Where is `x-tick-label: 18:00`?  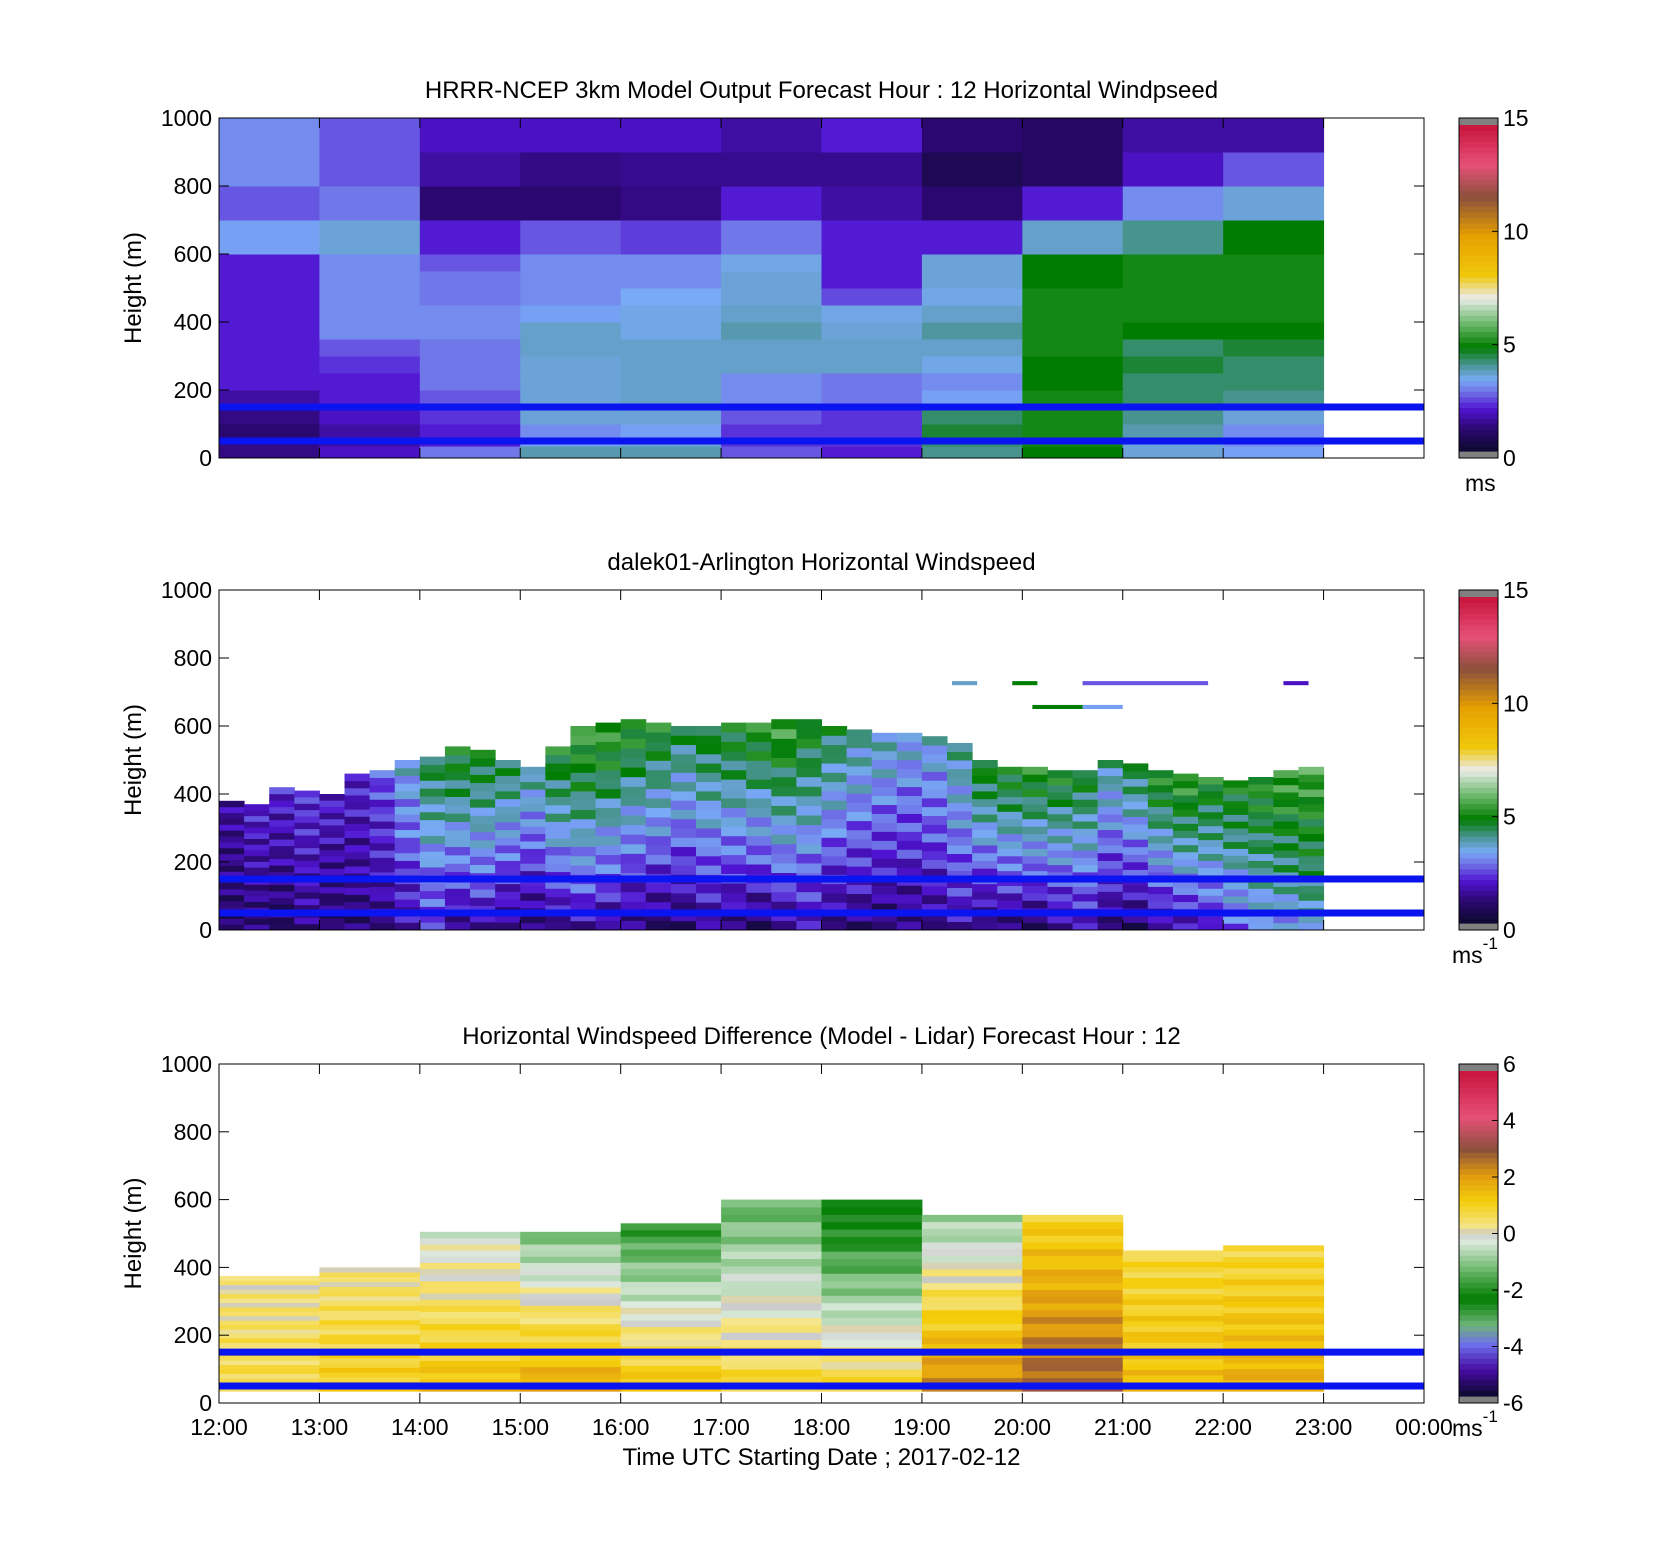 x-tick-label: 18:00 is located at coordinates (822, 1427).